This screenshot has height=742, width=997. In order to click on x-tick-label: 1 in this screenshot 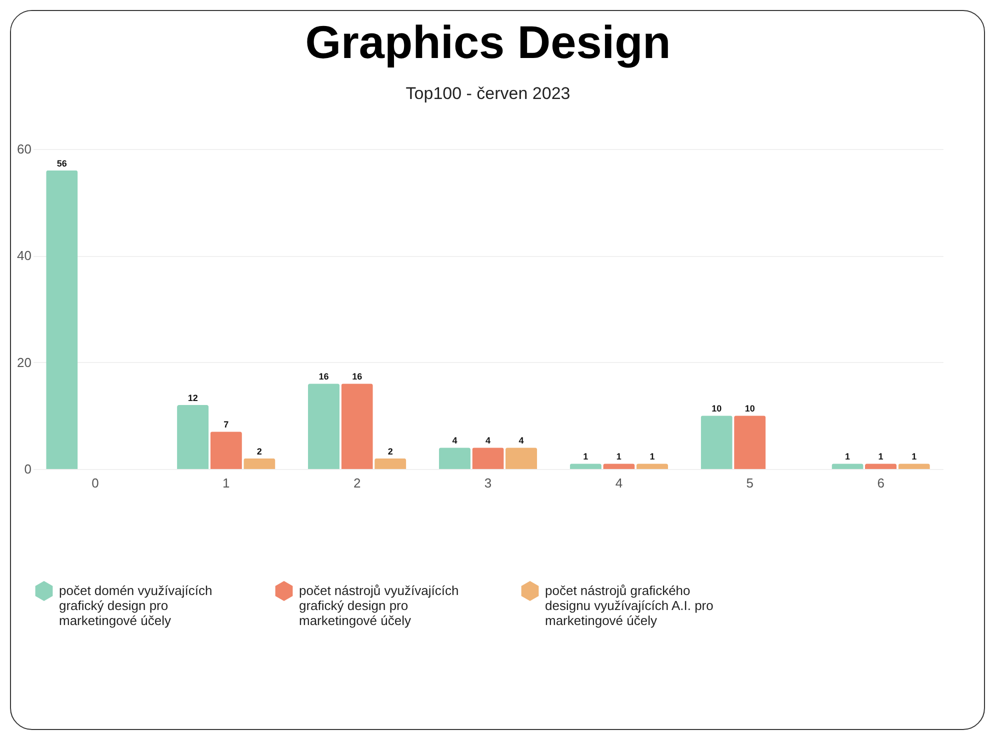, I will do `click(226, 483)`.